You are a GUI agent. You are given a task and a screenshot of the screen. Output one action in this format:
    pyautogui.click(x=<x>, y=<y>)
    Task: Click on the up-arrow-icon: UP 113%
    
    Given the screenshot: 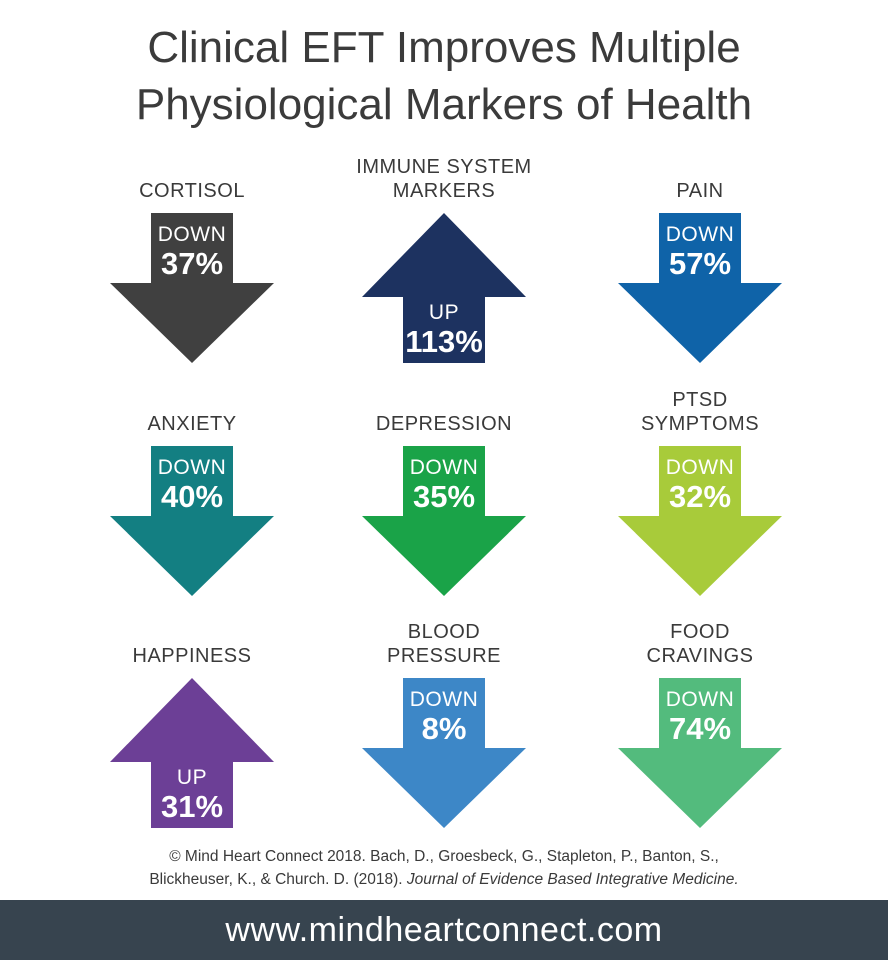 What is the action you would take?
    pyautogui.click(x=444, y=288)
    